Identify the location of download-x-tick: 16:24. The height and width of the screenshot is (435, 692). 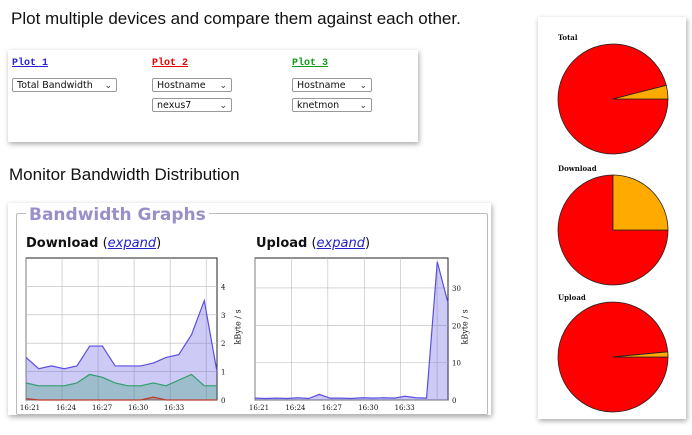
(66, 408).